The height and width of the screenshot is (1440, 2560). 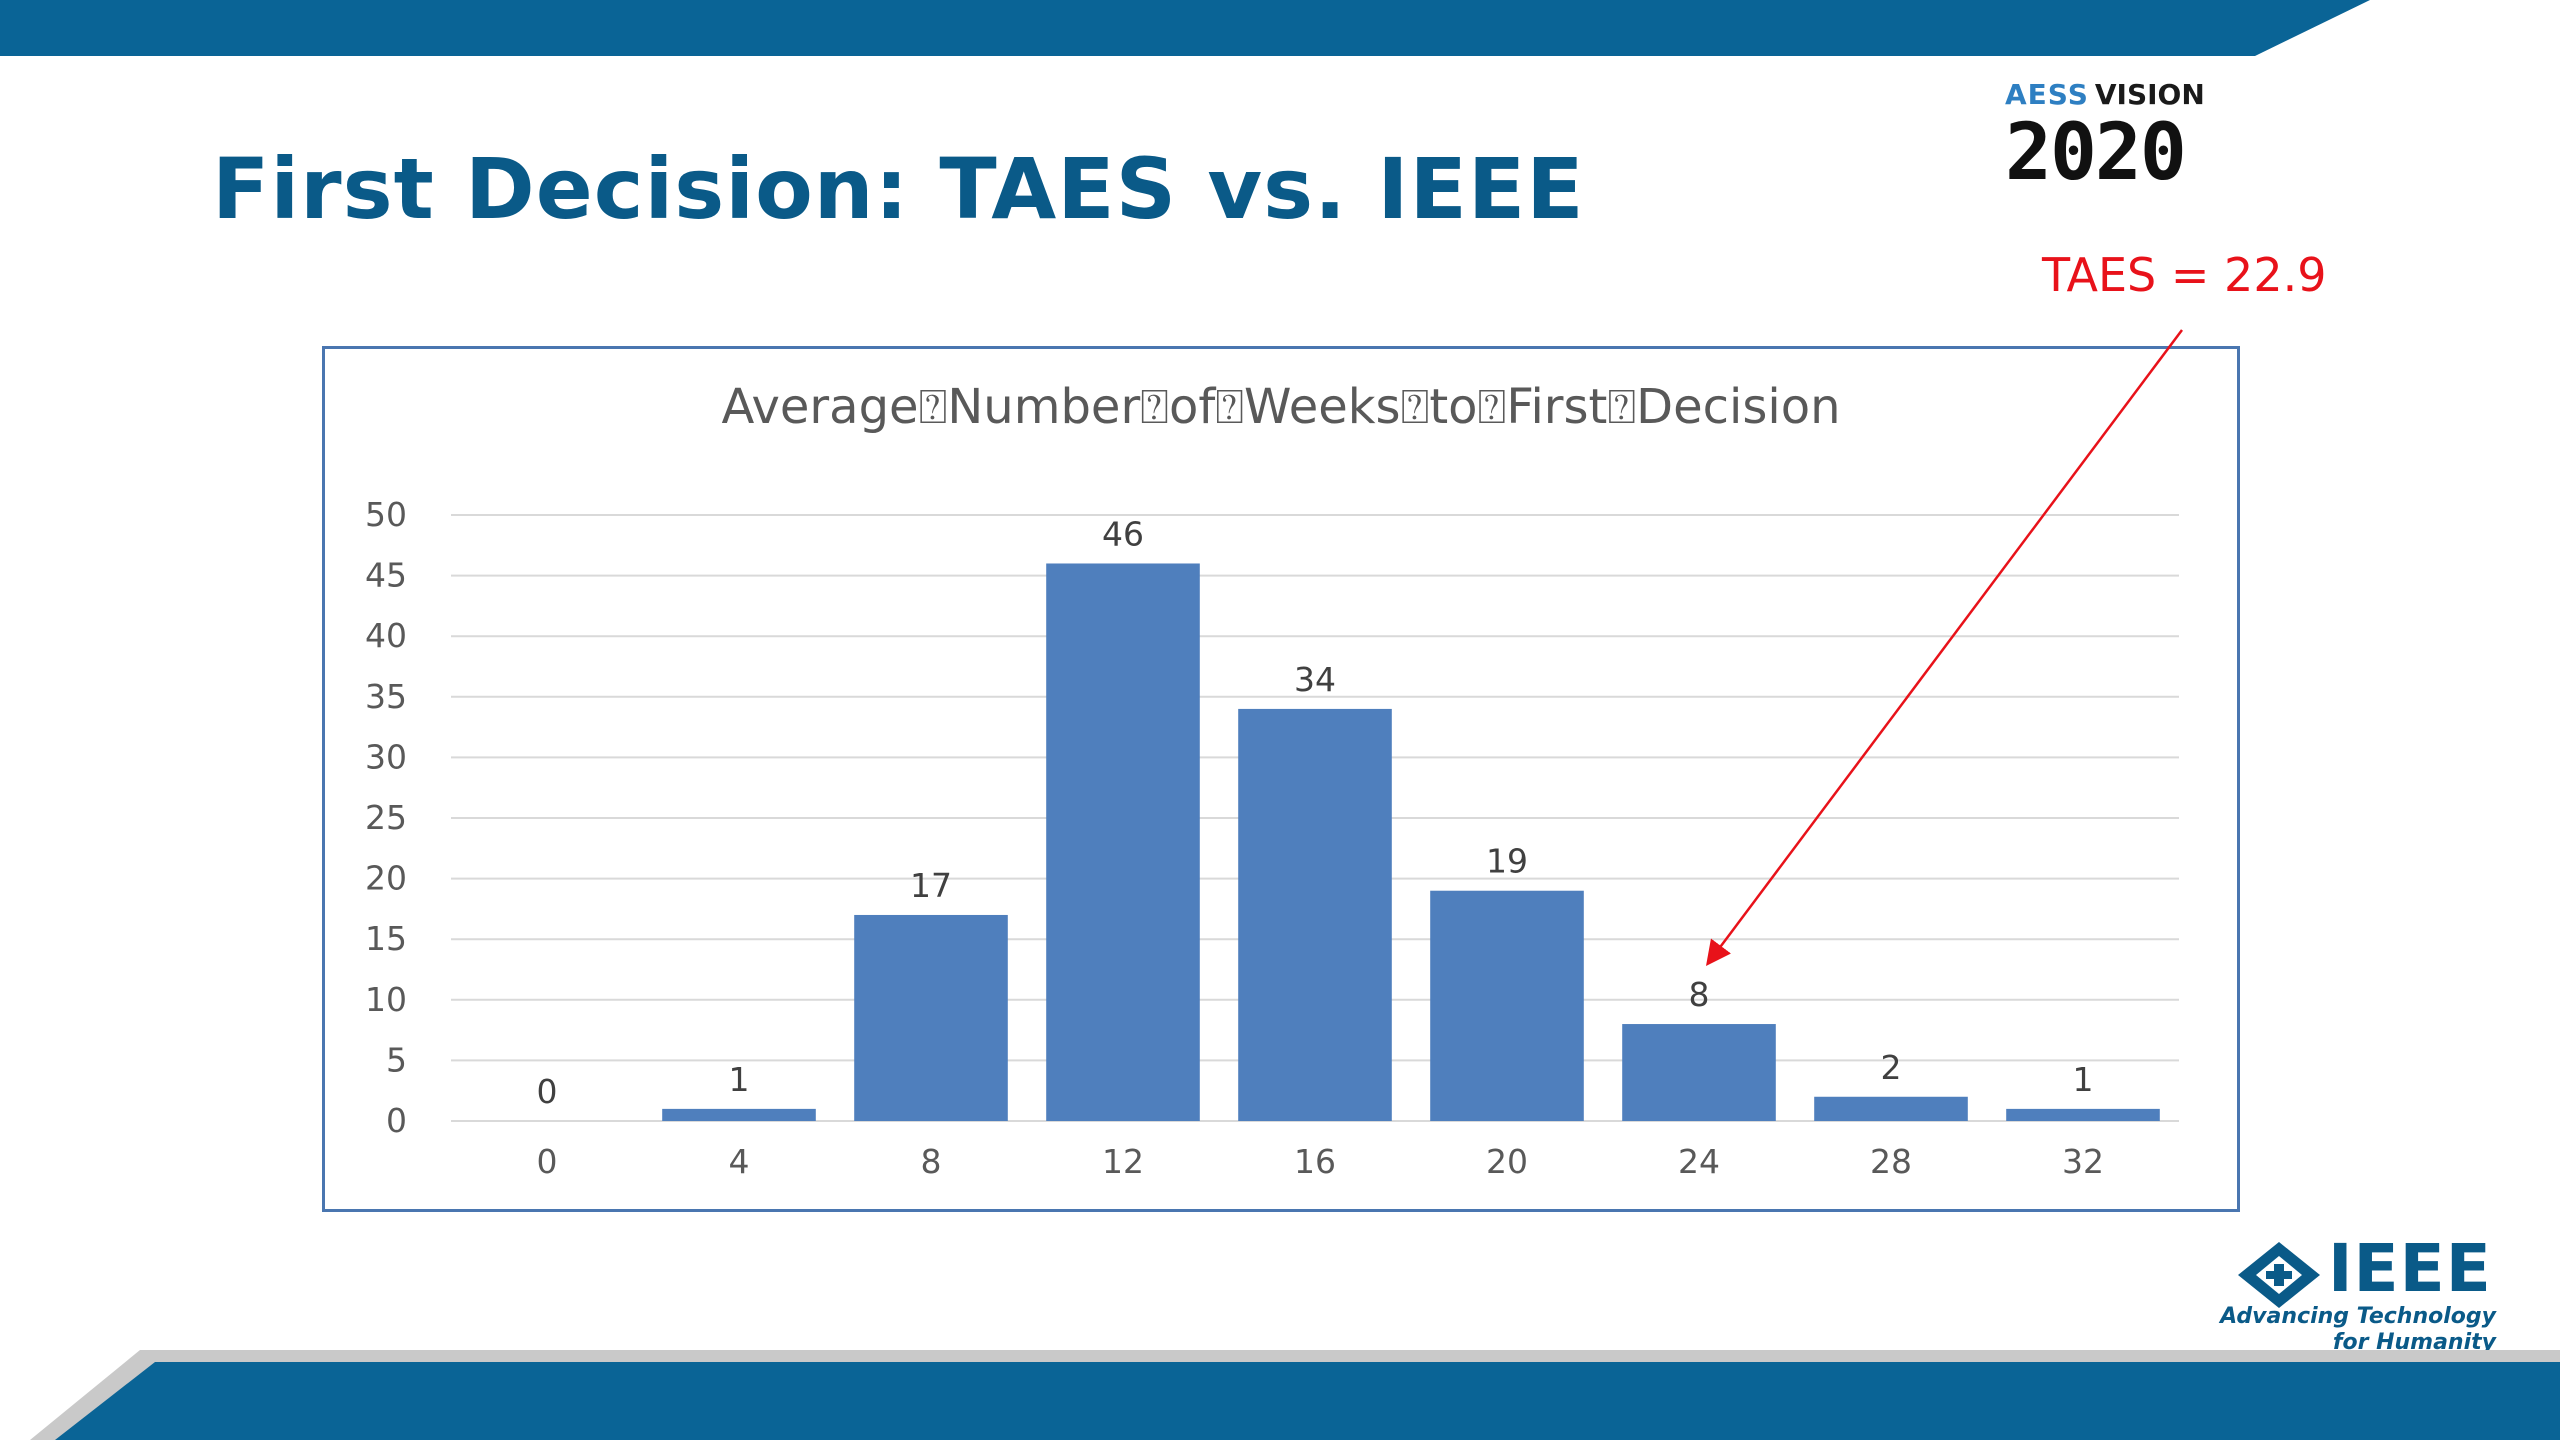 I want to click on aess-logo-year: 2020, so click(x=2096, y=153).